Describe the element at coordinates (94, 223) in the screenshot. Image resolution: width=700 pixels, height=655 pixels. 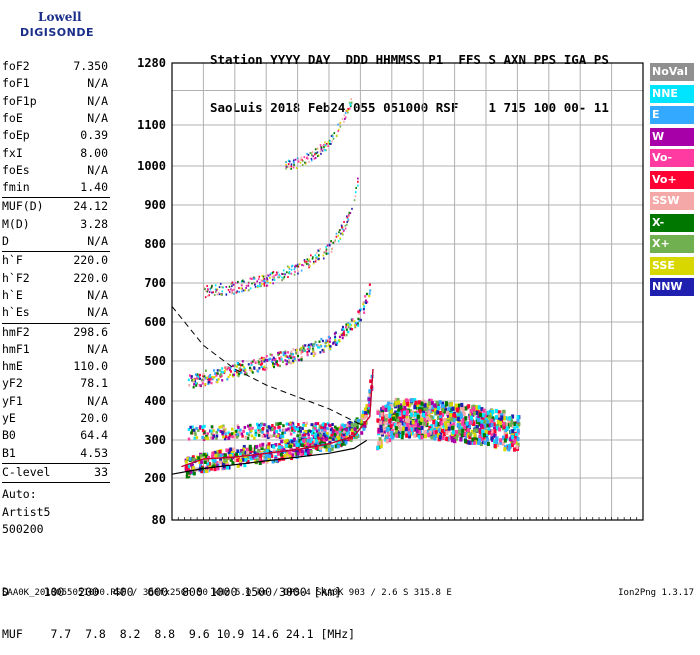
I see `param-value: 3.28` at that location.